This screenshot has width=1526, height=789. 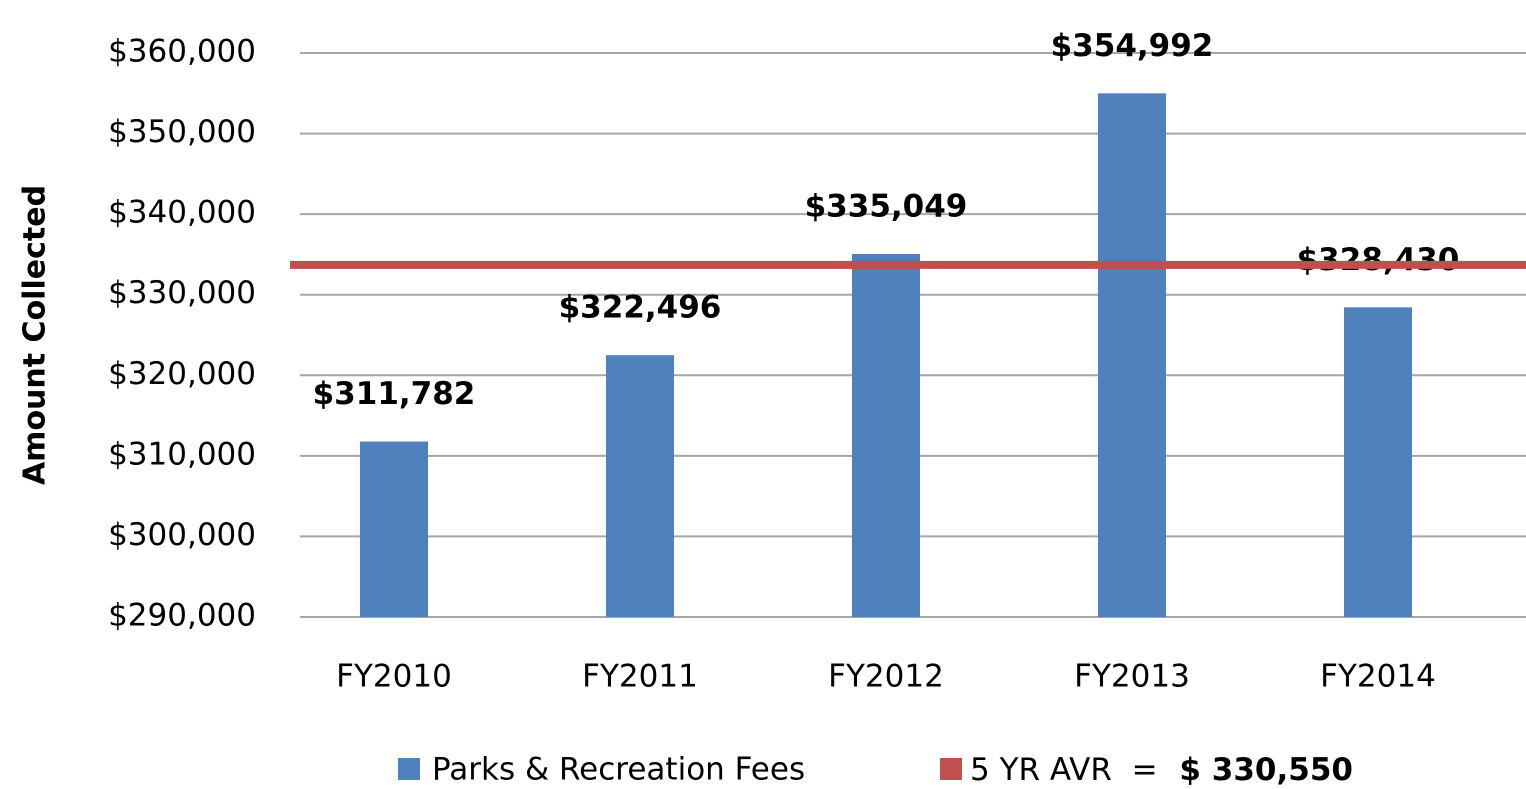 I want to click on legend-value: $ 330,550, so click(x=1266, y=770).